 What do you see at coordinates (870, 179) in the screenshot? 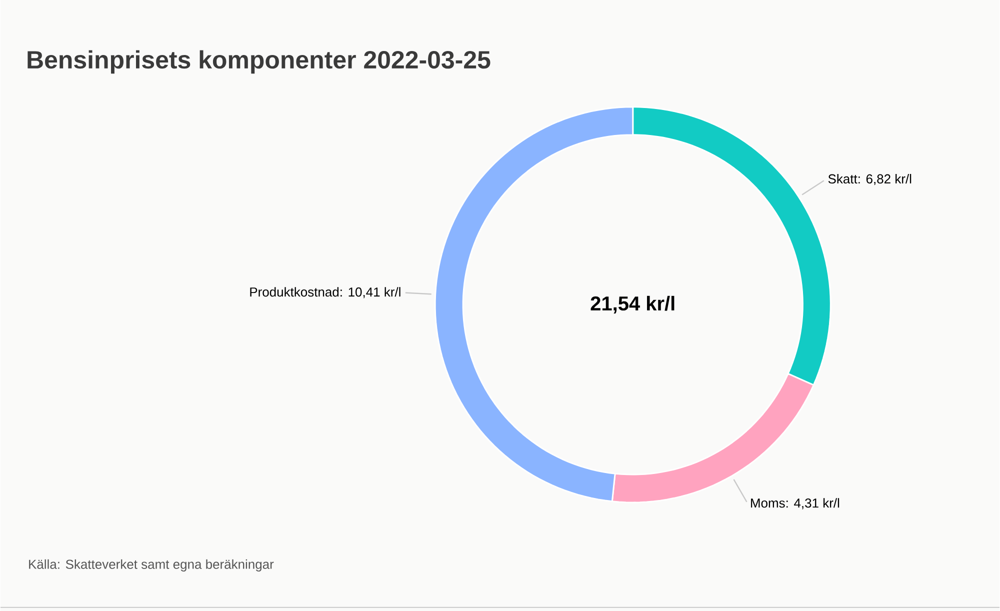
I see `slice-label: Skatt: 6,82 kr/l` at bounding box center [870, 179].